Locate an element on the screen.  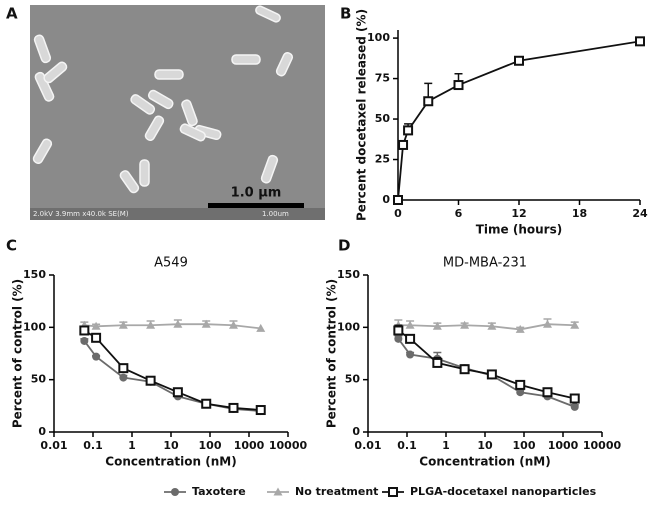
legend-label: PLGA-docetaxel nanoparticles is located at coordinates (503, 491).